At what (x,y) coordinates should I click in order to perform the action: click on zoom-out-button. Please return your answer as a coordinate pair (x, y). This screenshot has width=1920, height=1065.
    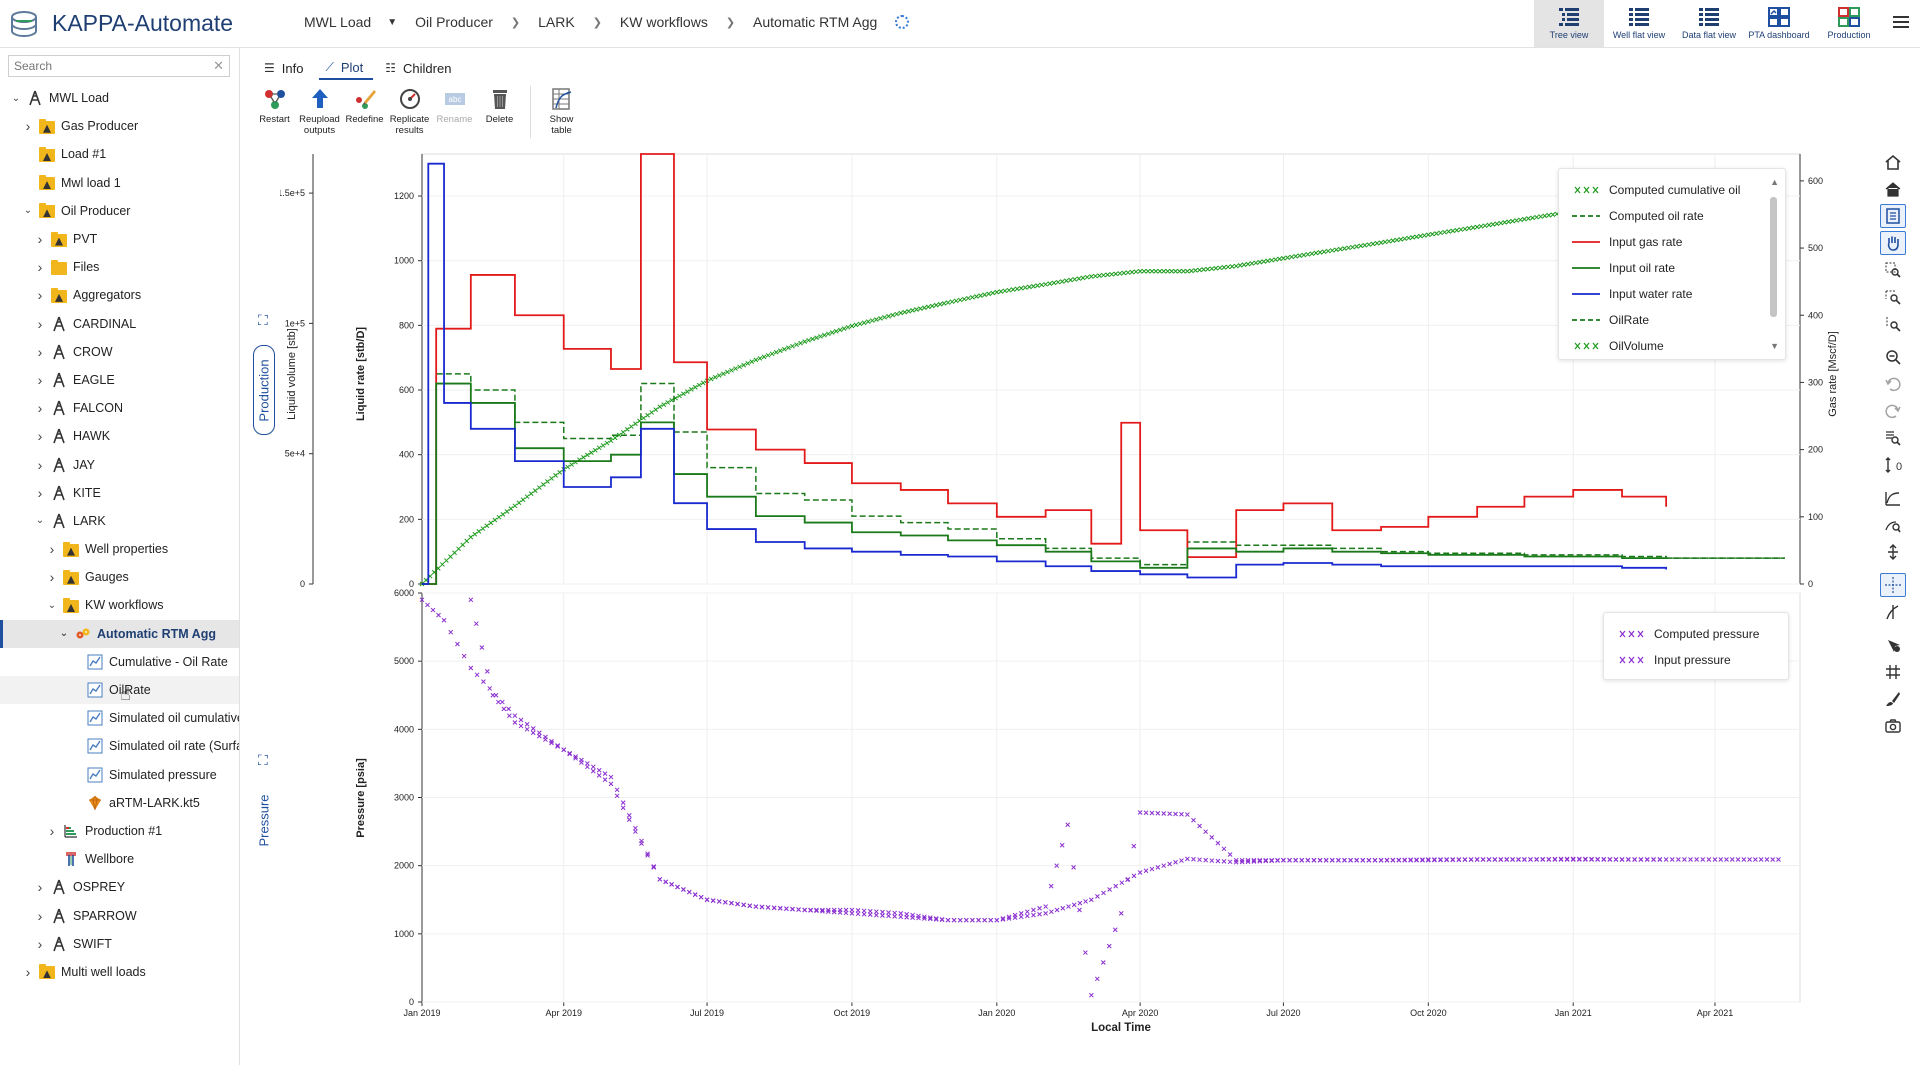
    Looking at the image, I should click on (1893, 357).